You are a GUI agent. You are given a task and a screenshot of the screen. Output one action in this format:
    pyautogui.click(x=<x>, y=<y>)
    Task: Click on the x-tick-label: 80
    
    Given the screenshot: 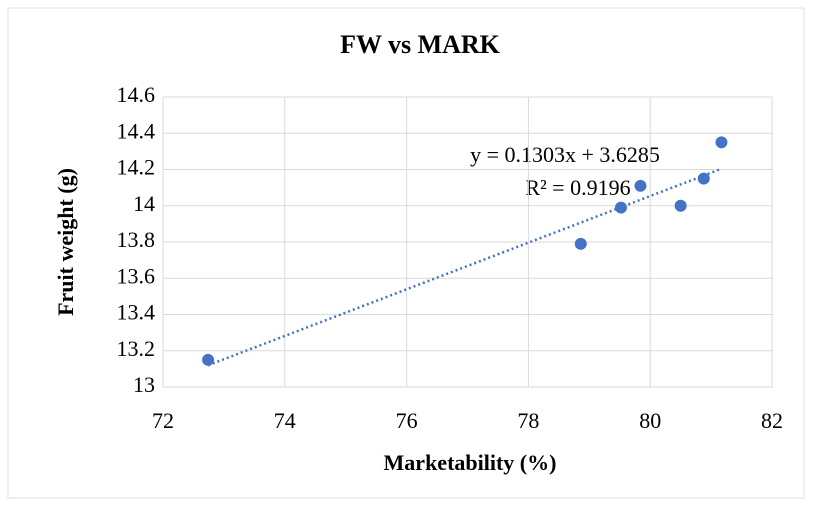 What is the action you would take?
    pyautogui.click(x=650, y=420)
    